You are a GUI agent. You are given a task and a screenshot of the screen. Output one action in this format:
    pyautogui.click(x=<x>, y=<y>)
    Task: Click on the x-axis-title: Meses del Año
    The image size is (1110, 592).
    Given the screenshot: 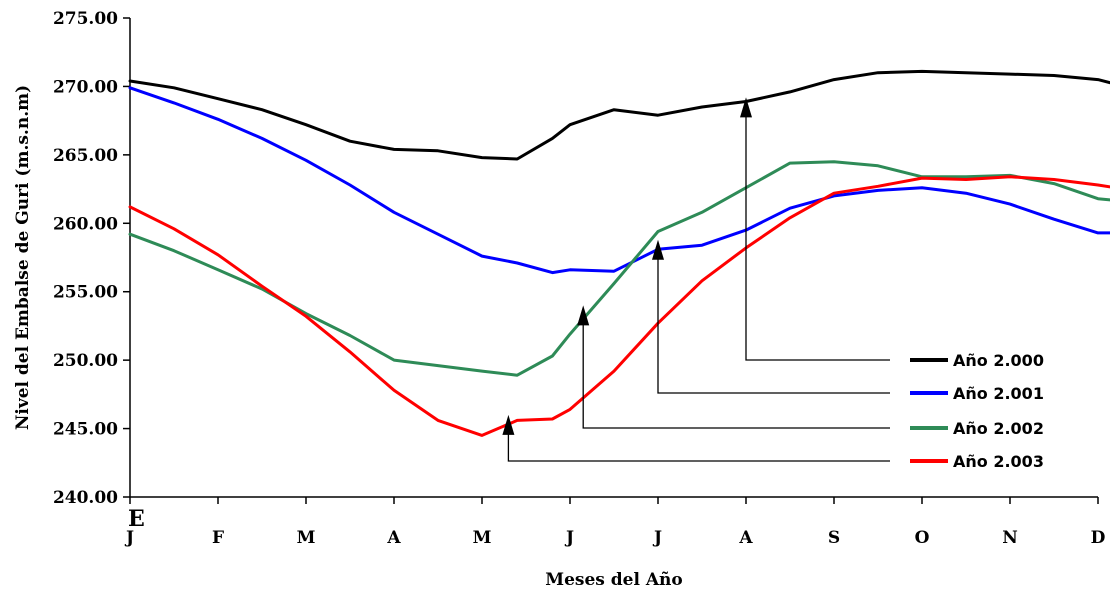 What is the action you would take?
    pyautogui.click(x=613, y=580)
    